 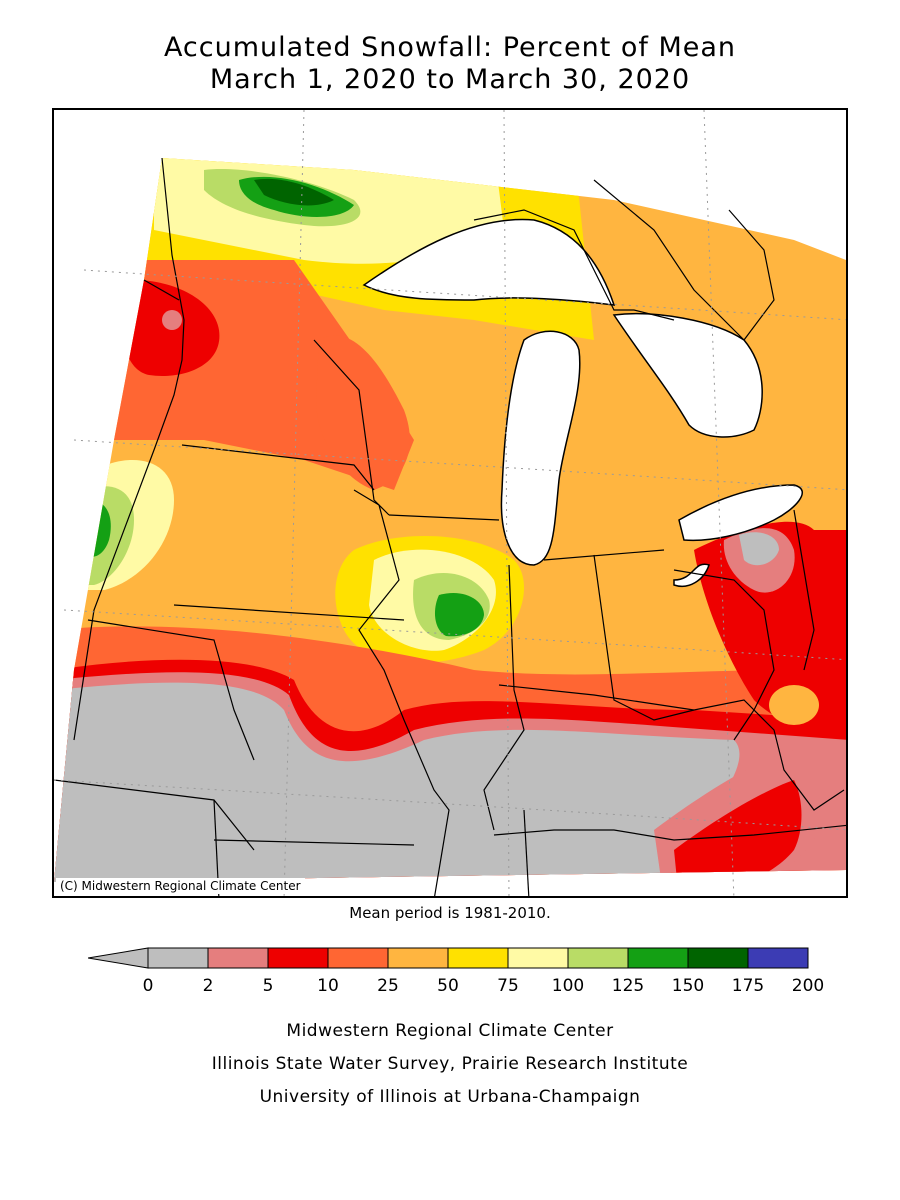 I want to click on legend-tick-label: 175, so click(x=748, y=986).